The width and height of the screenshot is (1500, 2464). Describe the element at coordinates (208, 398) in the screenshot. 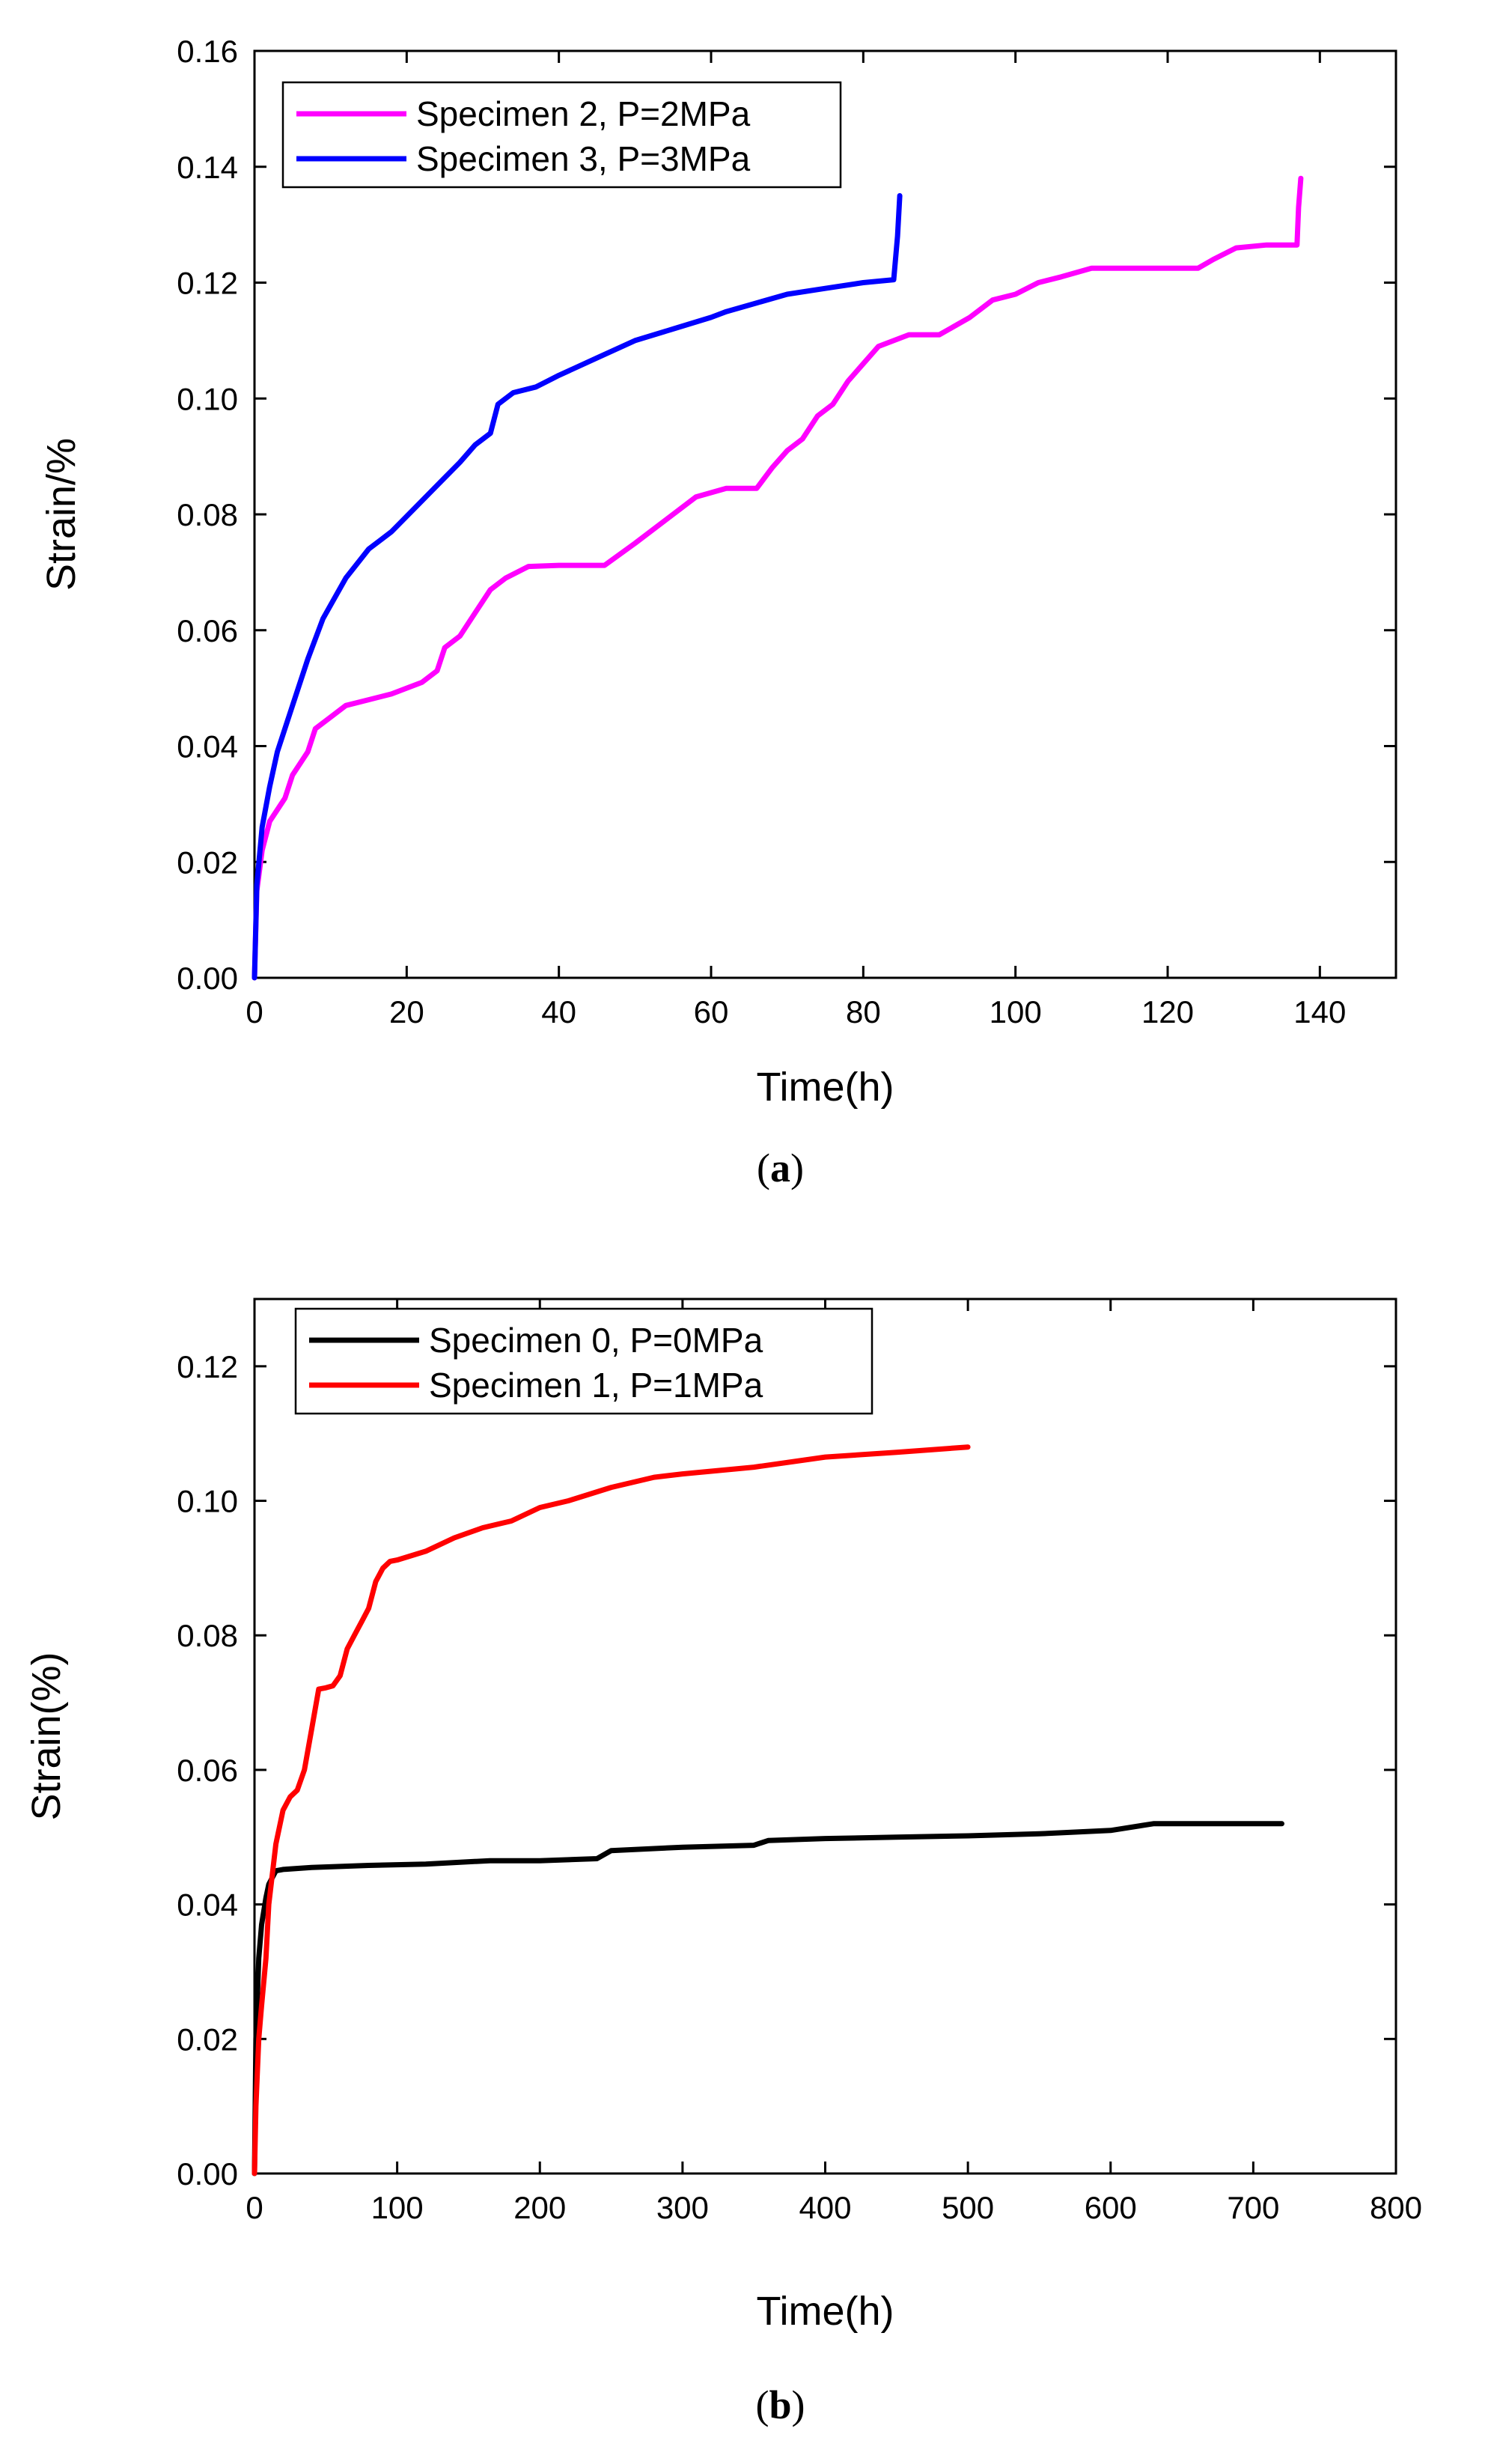

I see `chart1-y-tick-label: 0.10` at that location.